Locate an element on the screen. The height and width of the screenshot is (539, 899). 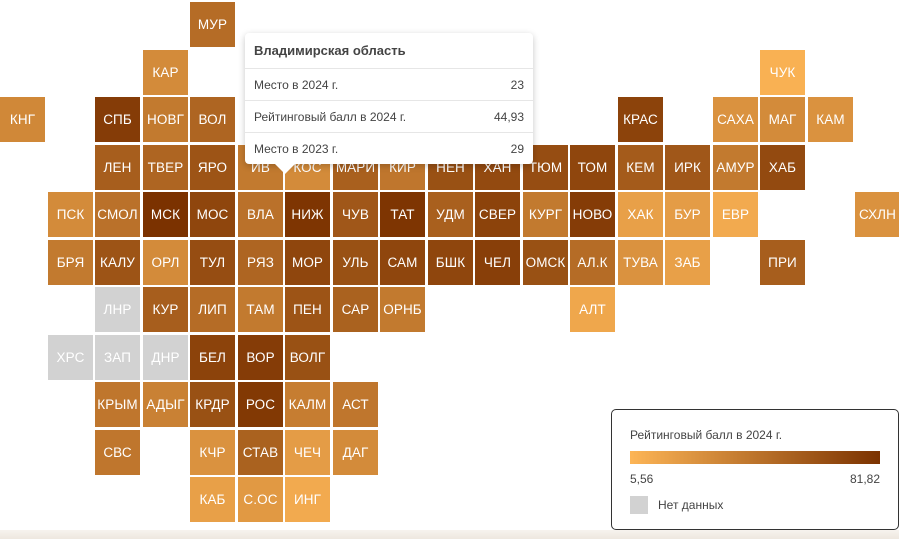
region-tile-АСТ: АСТ is located at coordinates (355, 404).